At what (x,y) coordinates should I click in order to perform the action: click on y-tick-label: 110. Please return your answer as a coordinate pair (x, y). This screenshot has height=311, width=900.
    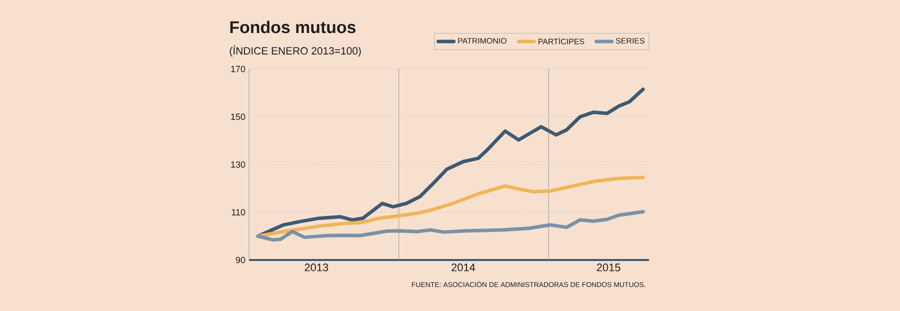
    Looking at the image, I should click on (239, 212).